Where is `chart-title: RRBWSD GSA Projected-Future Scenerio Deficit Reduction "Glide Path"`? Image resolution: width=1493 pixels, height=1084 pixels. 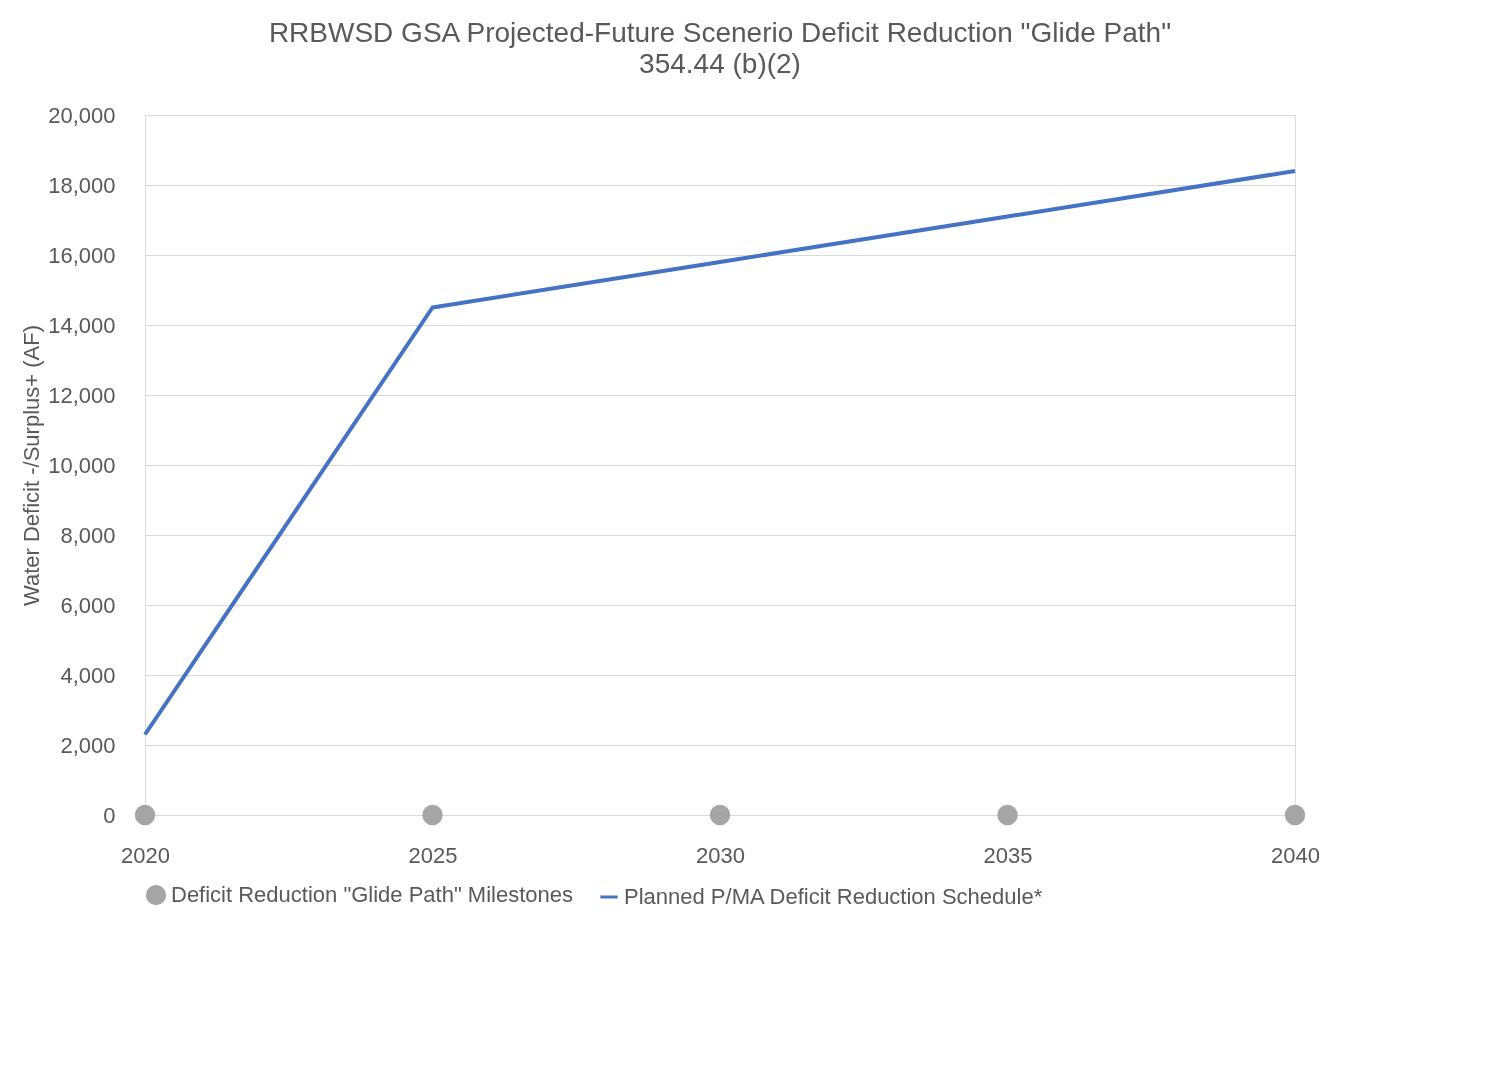
chart-title: RRBWSD GSA Projected-Future Scenerio Deficit Reduction "Glide Path" is located at coordinates (720, 32).